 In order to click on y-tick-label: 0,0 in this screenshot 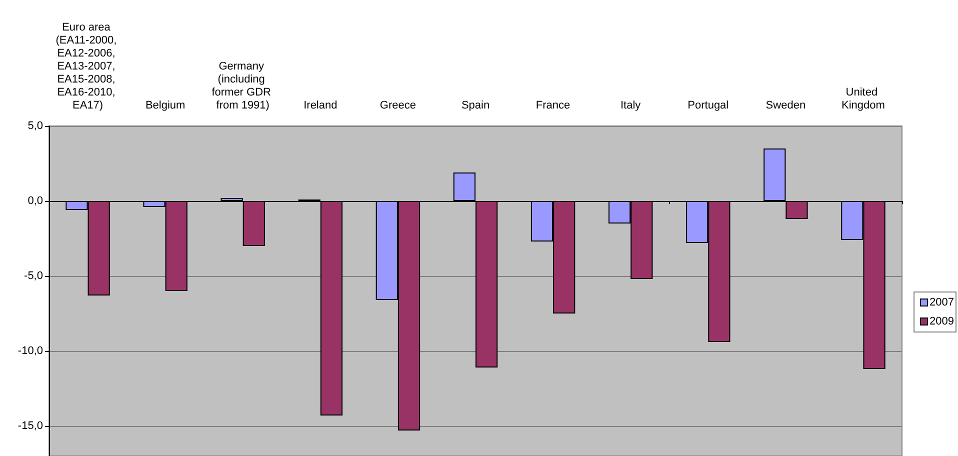, I will do `click(35, 201)`.